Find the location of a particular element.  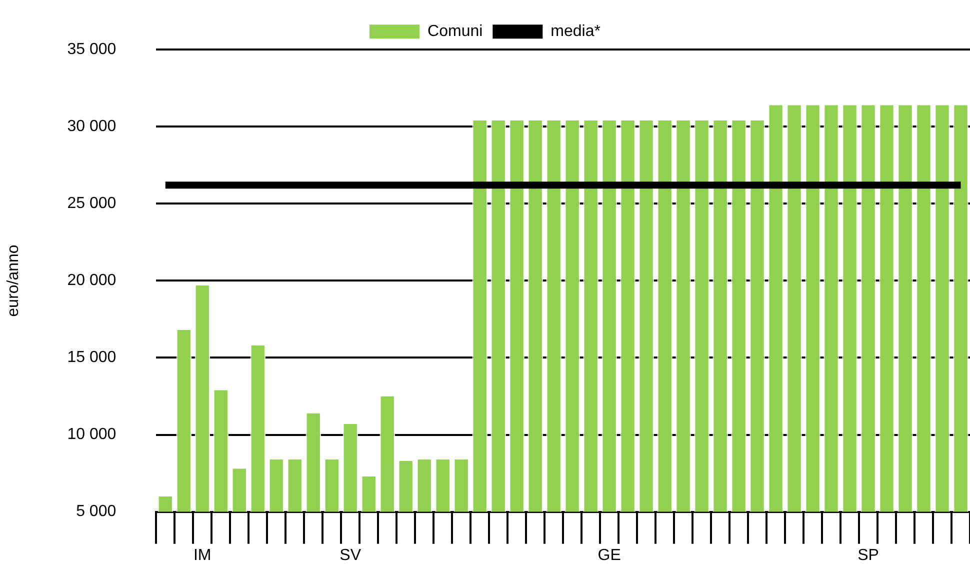

x-tick-label: SV is located at coordinates (351, 555).